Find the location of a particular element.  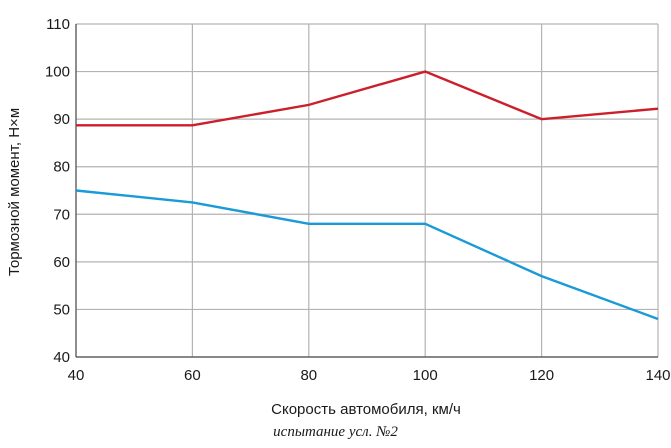

y-tick-label: 90 is located at coordinates (61, 119).